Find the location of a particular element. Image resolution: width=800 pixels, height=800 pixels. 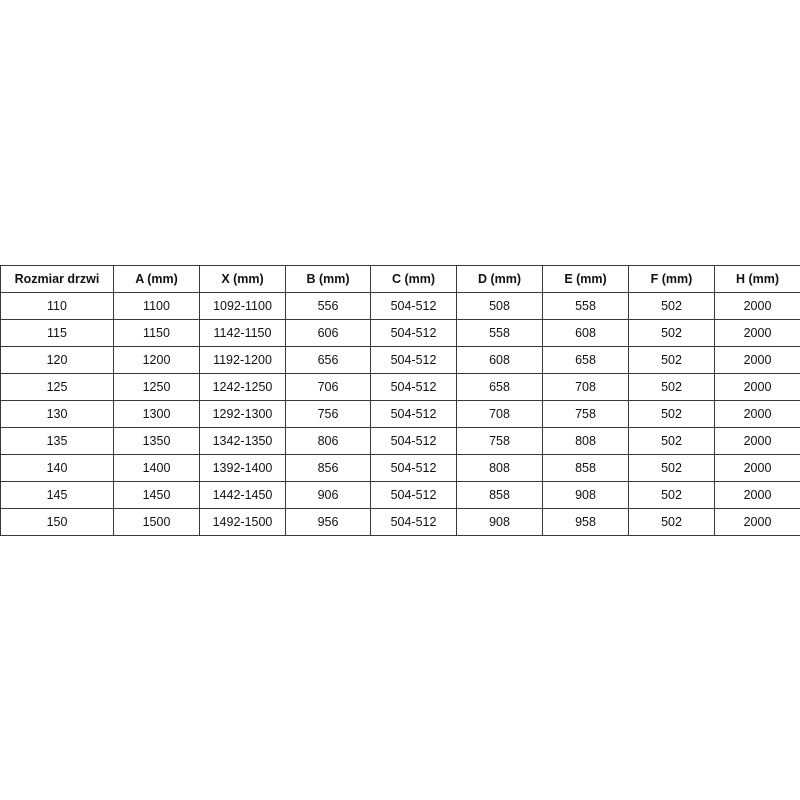

table-row: 125 1250 1242-1250 706 504-512 658 708 502 2000 is located at coordinates (400, 387).